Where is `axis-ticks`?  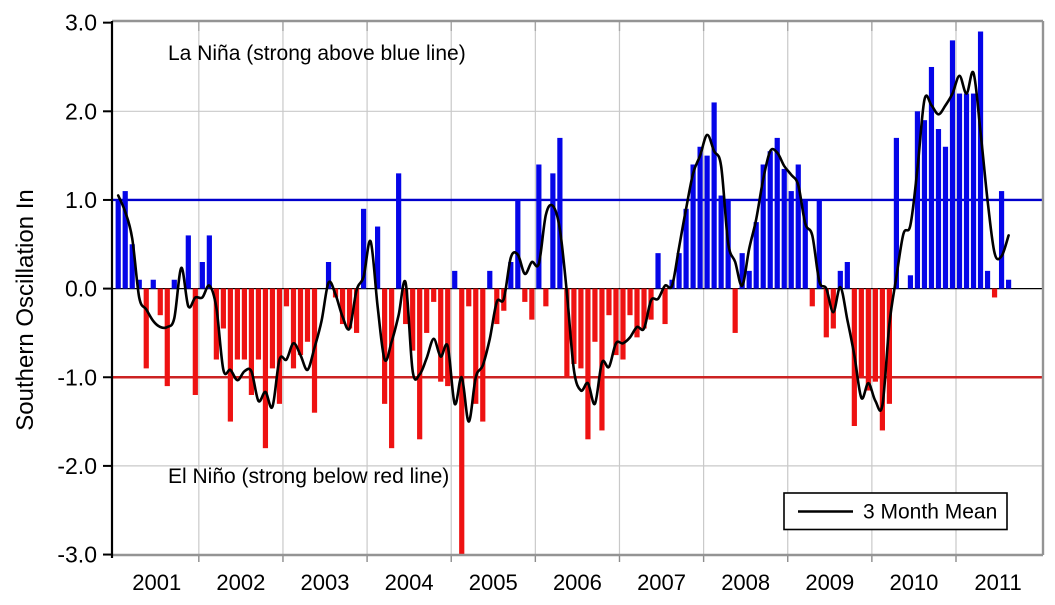 axis-ticks is located at coordinates (107, 288).